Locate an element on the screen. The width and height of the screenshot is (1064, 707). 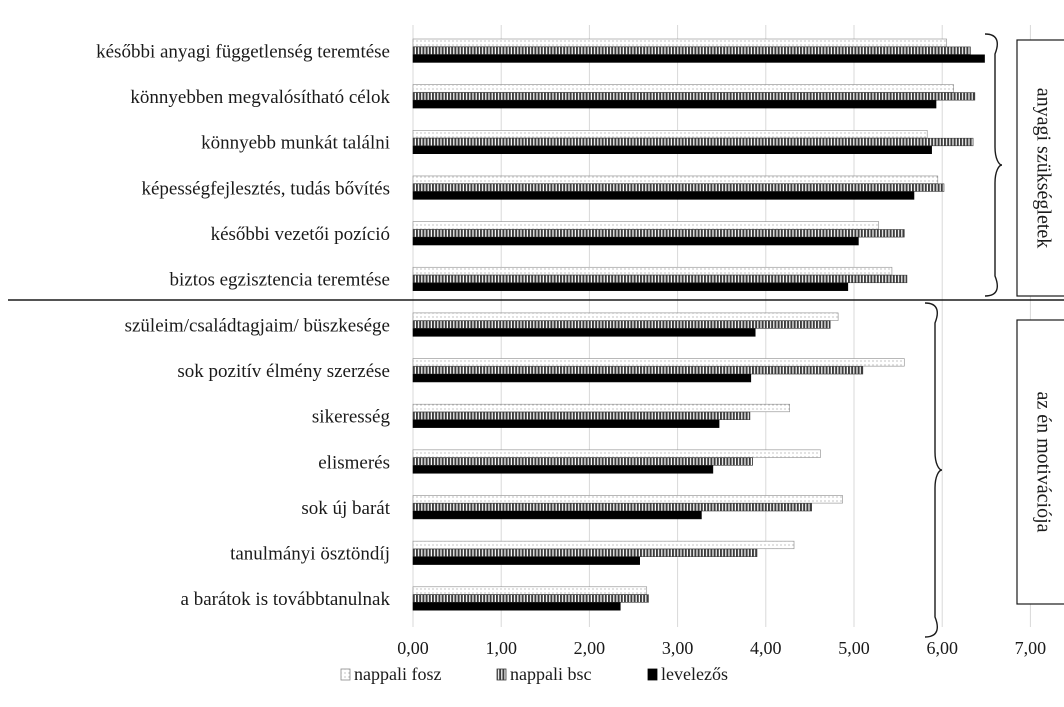
group-annotations: anyagi szükségletek az én motivációja is located at coordinates (994, 335).